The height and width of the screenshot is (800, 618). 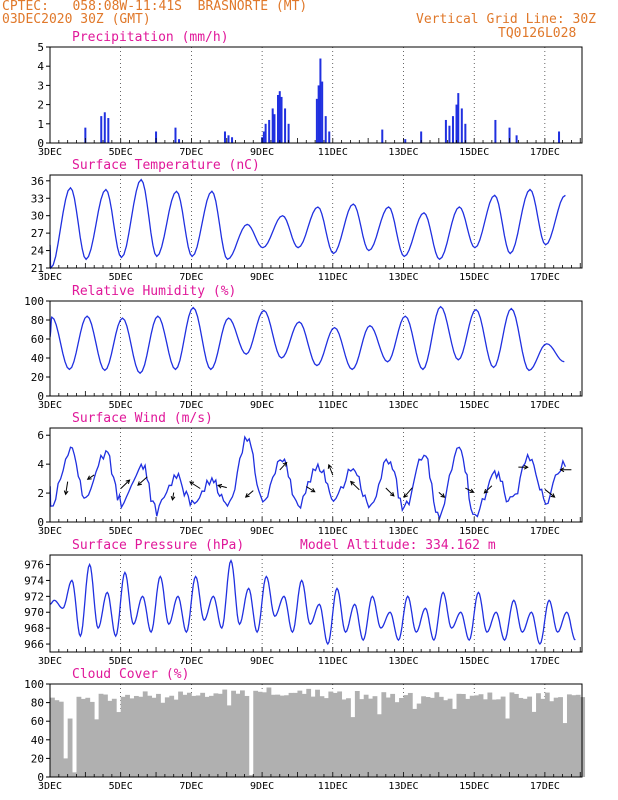 I want to click on x-tick-label: 3DEC, so click(x=50, y=661).